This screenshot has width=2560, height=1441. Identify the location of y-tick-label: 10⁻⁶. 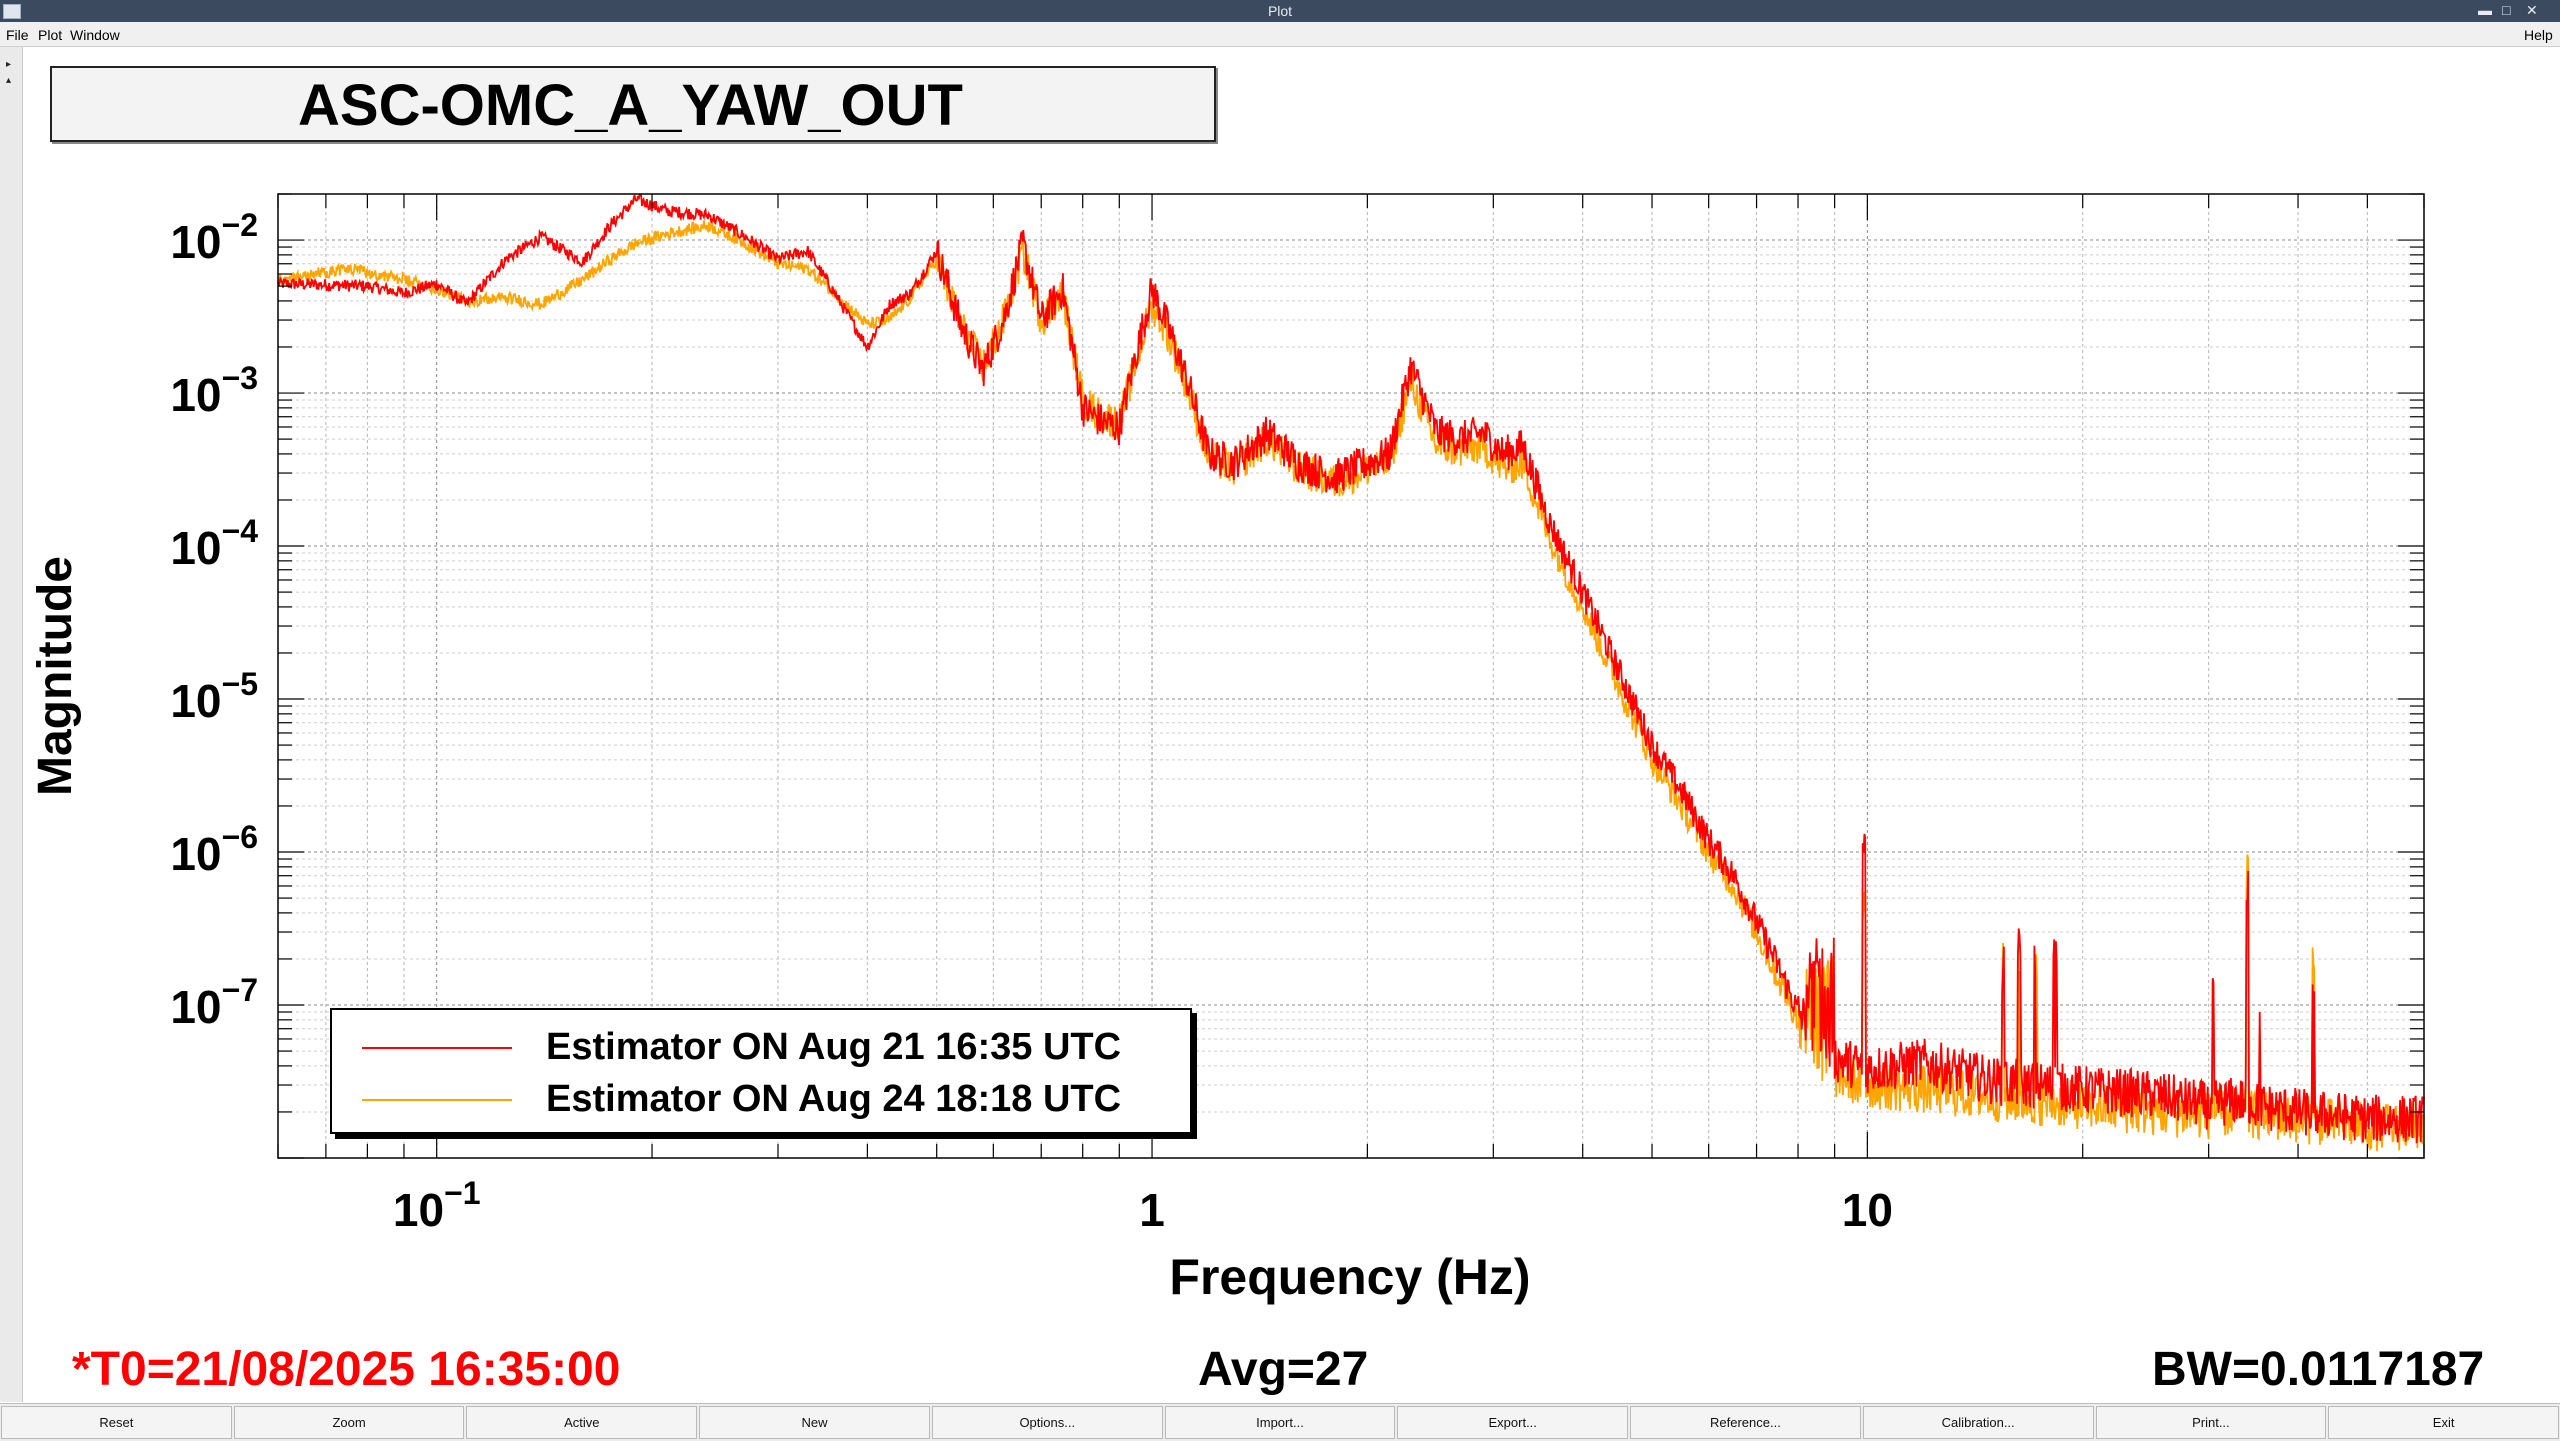
(214, 849).